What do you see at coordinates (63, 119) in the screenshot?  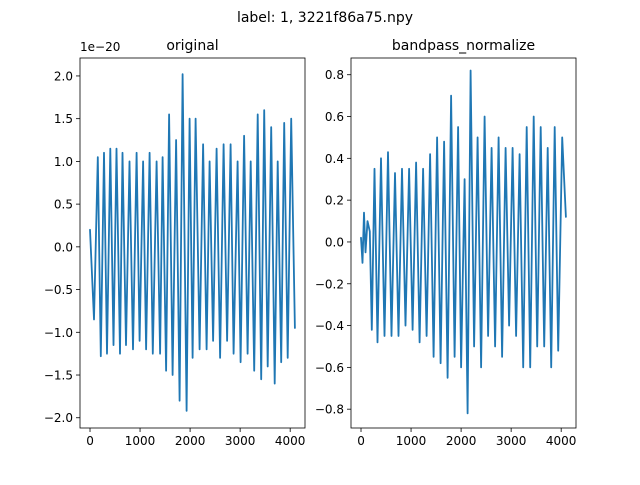 I see `y-tick-label: 1.5` at bounding box center [63, 119].